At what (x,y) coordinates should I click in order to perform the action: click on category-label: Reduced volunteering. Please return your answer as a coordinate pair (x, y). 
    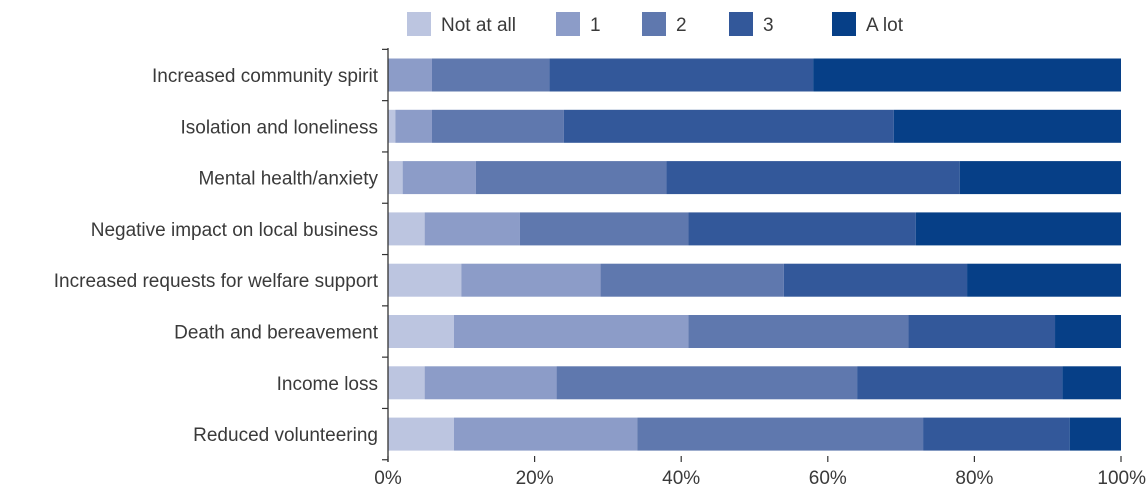
    Looking at the image, I should click on (285, 435).